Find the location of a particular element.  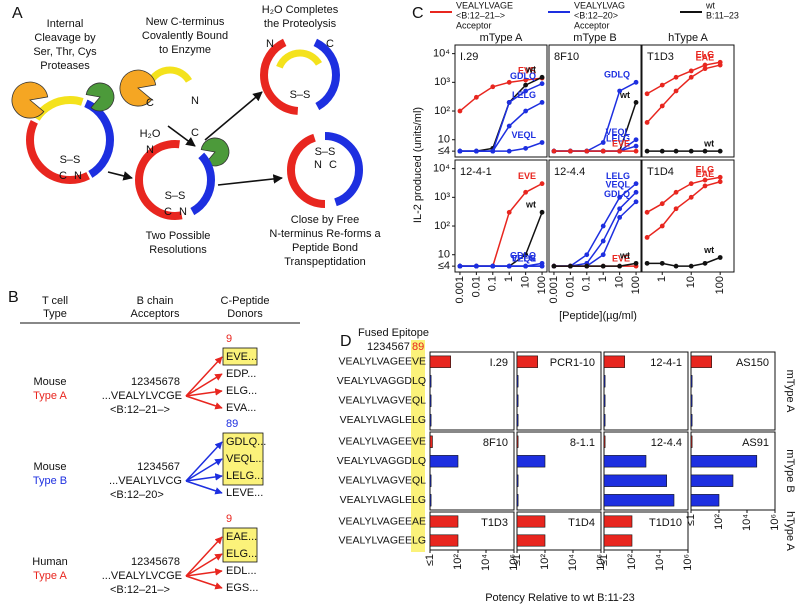

chart-title: T1D3 is located at coordinates (494, 523).